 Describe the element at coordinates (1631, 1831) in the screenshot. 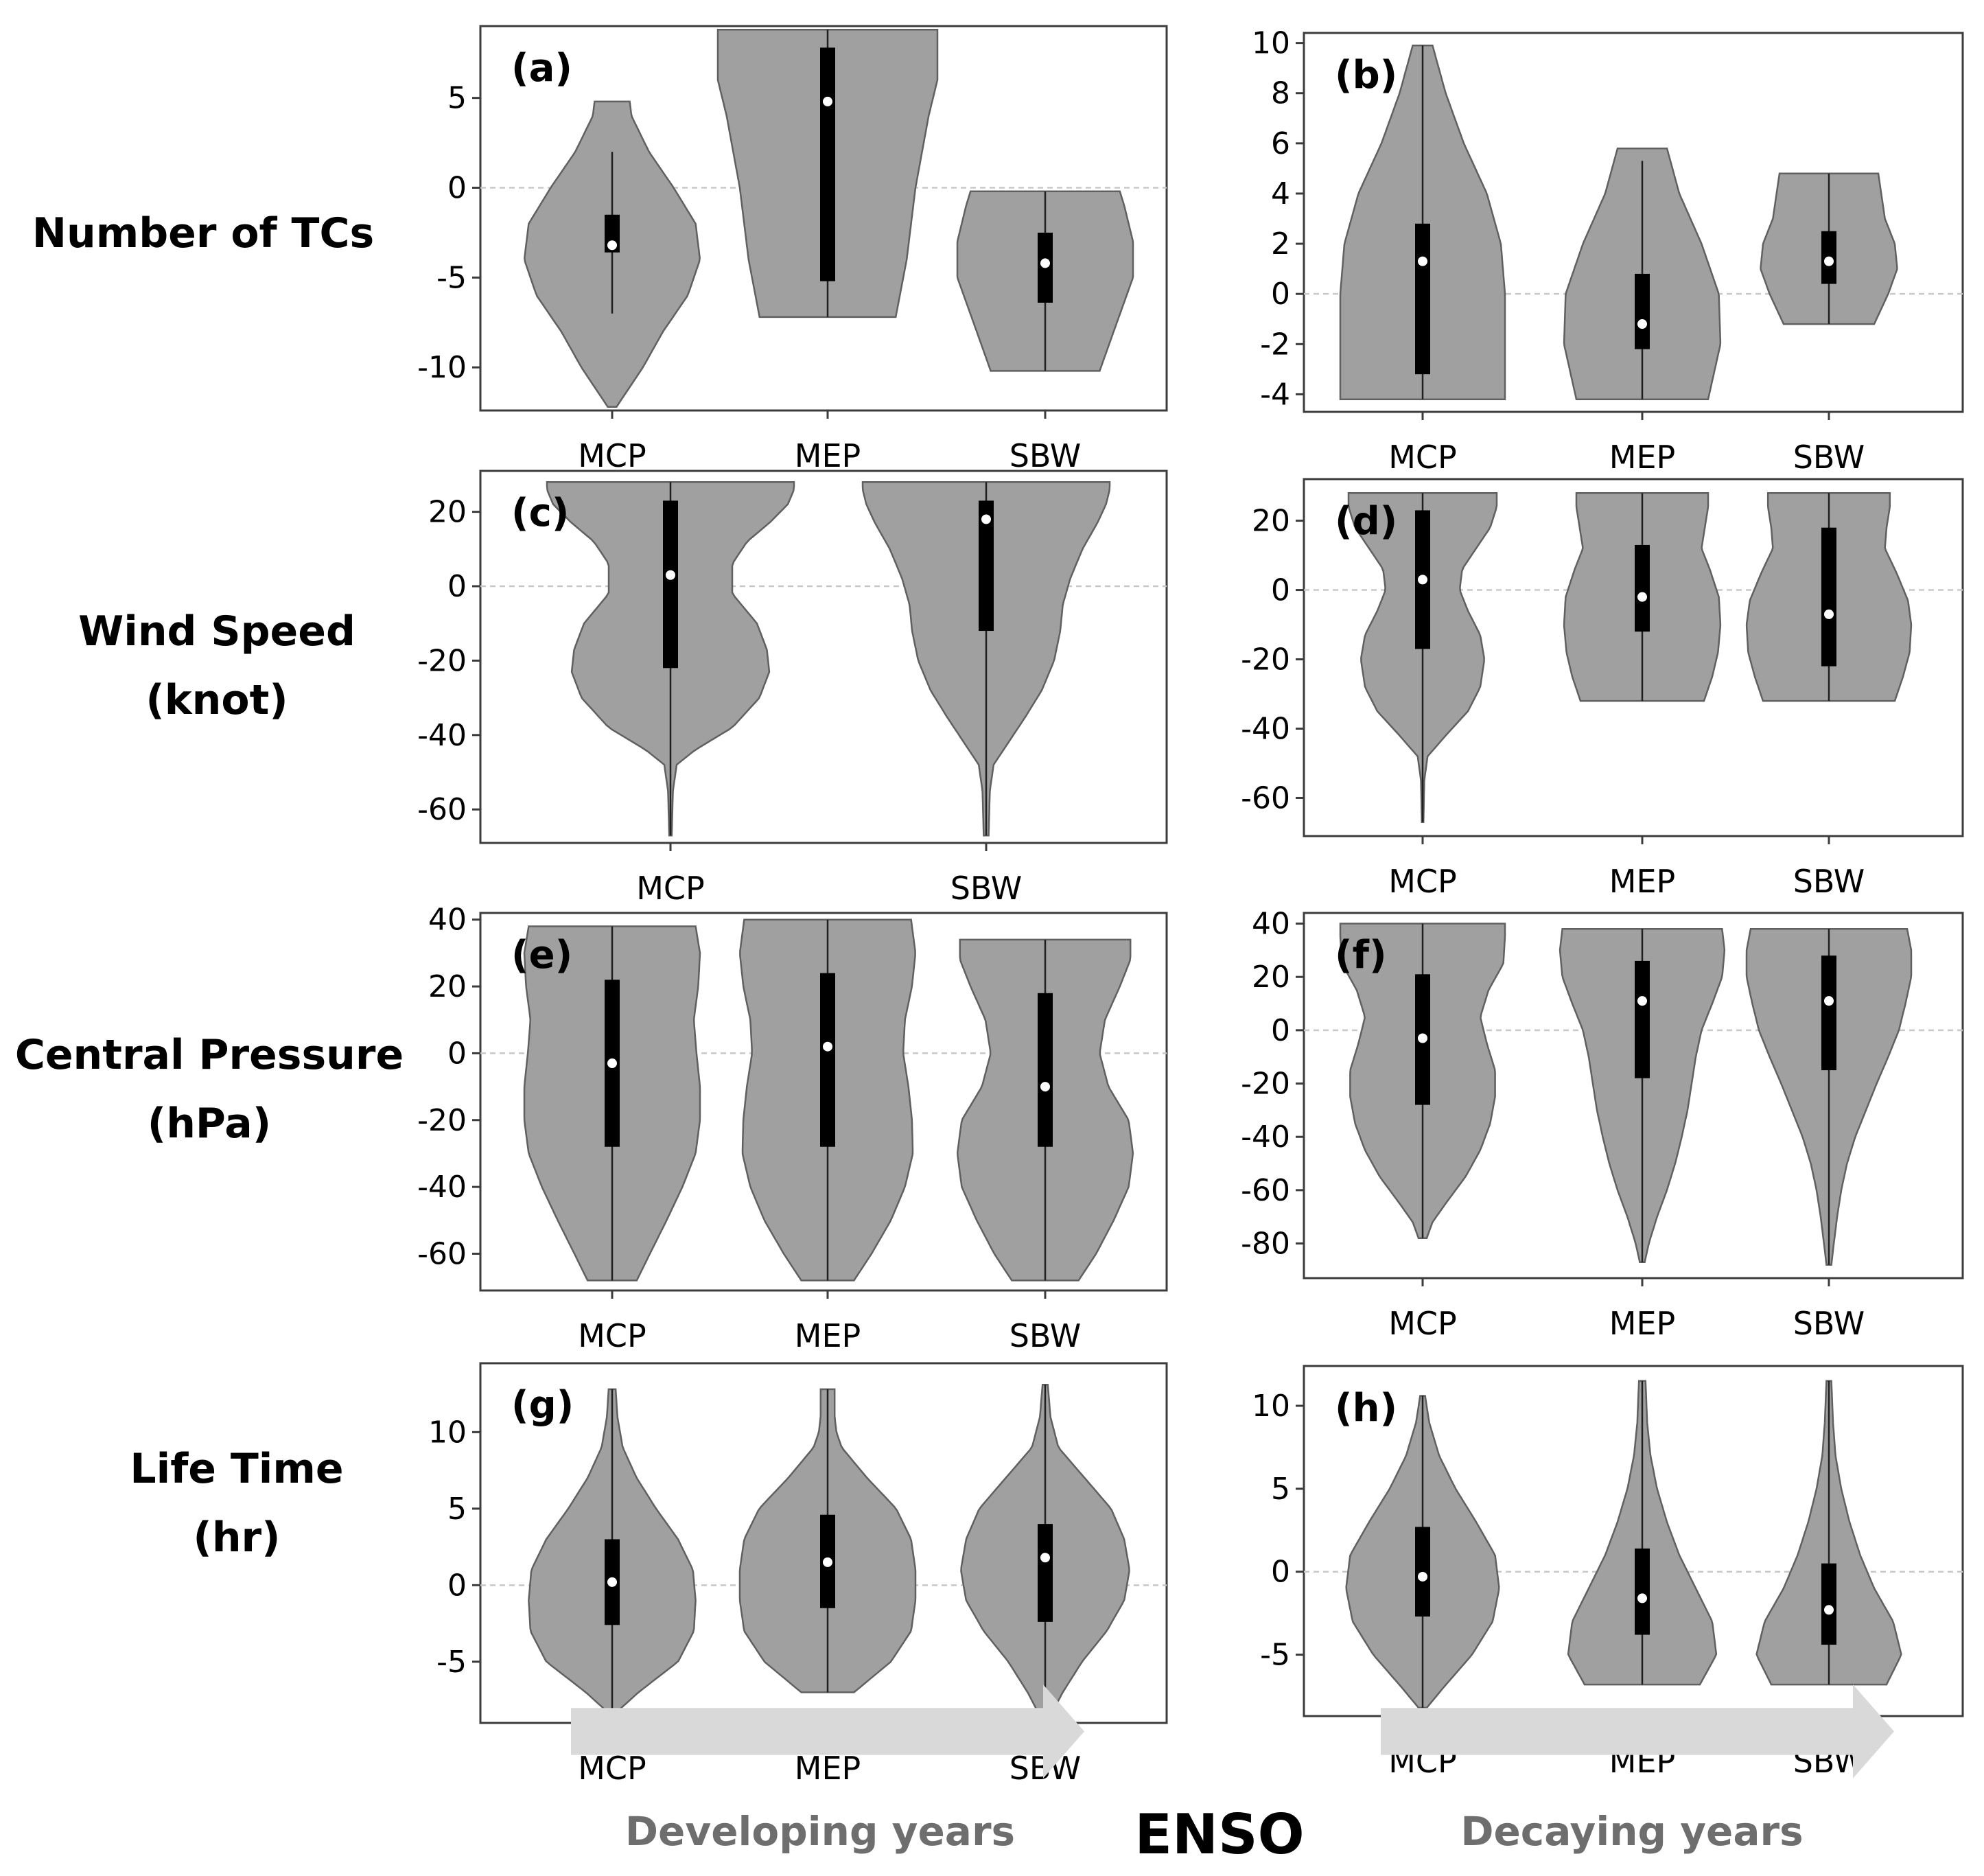

I see `decaying-label: Decaying years` at that location.